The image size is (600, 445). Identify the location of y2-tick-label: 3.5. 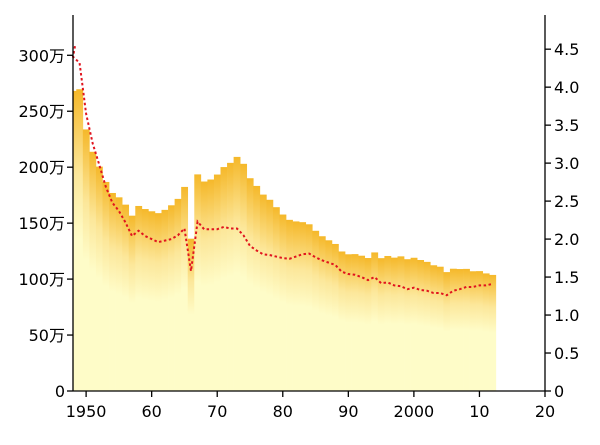
(566, 125).